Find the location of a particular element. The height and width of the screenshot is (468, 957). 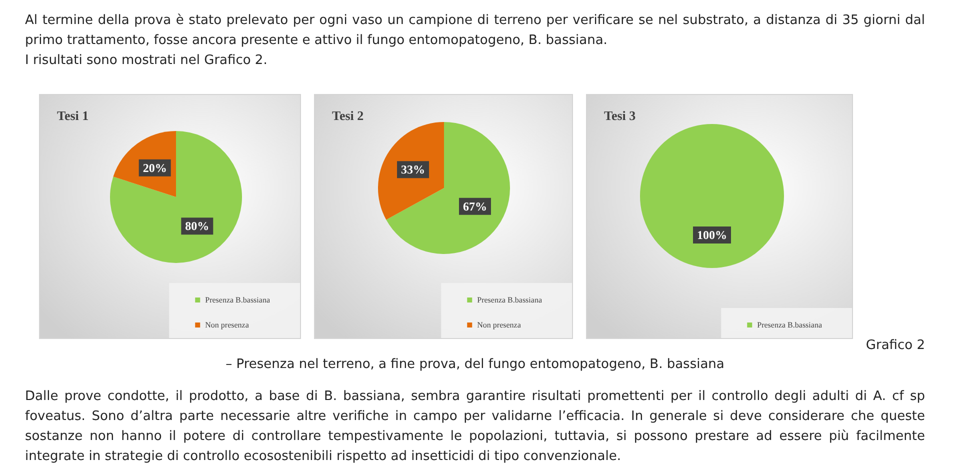

chart-title: Tesi 3 is located at coordinates (620, 115).